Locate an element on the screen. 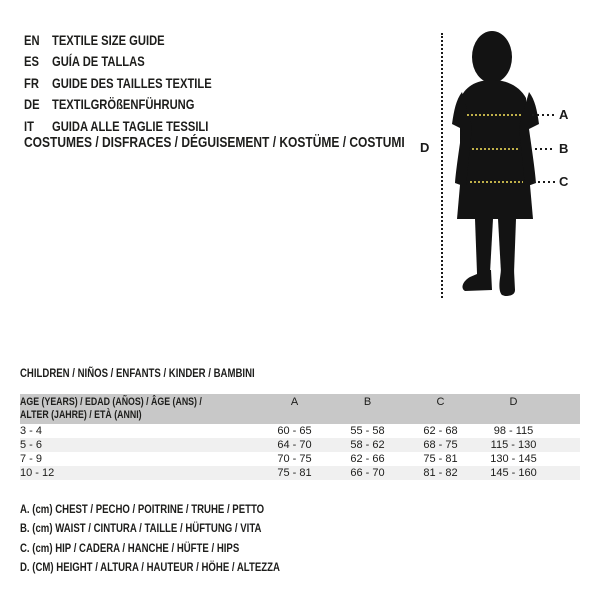  waist-cell: 55 - 58 is located at coordinates (367, 431).